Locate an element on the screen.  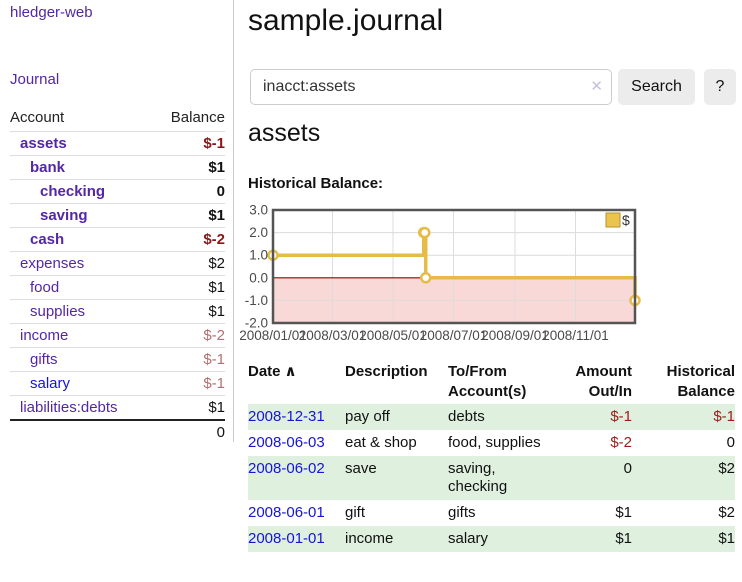
sidebar-account-link-supplies: supplies is located at coordinates (58, 311).